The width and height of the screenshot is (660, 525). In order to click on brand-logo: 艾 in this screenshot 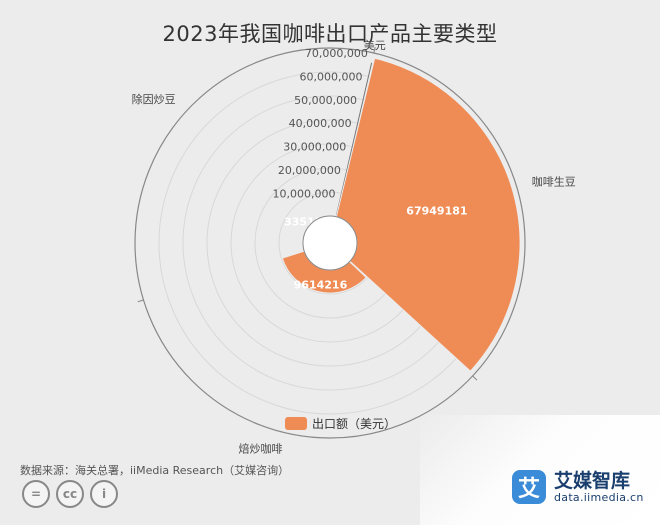, I will do `click(529, 487)`.